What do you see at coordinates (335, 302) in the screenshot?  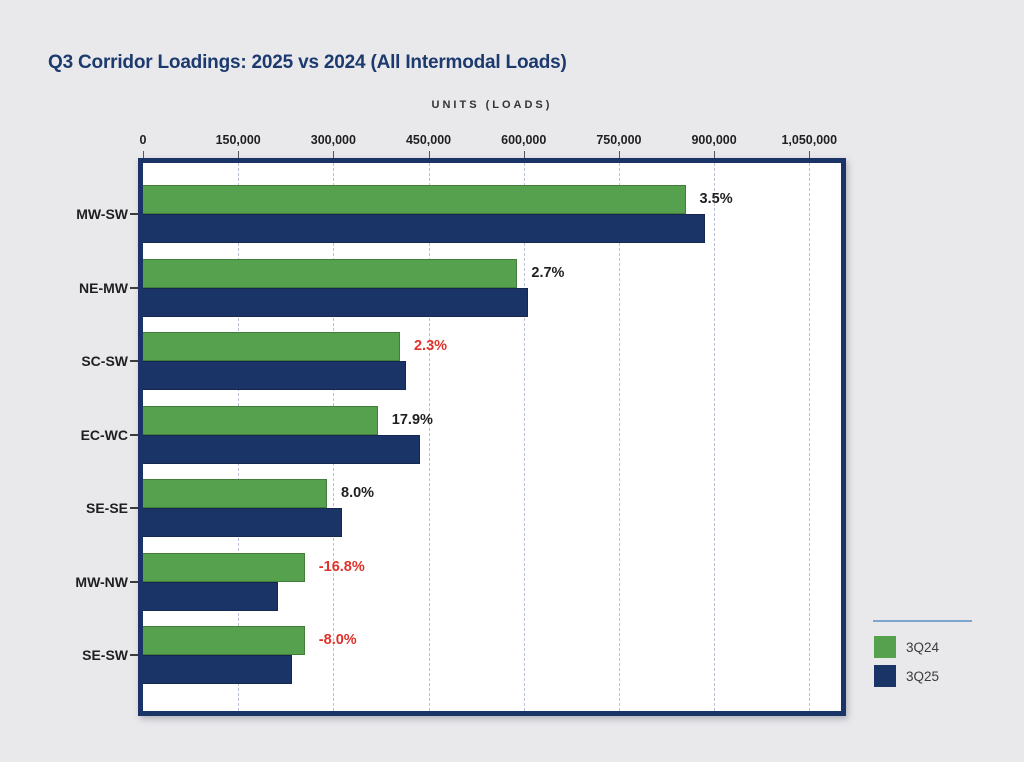 I see `bar-3q25-ne-mw` at bounding box center [335, 302].